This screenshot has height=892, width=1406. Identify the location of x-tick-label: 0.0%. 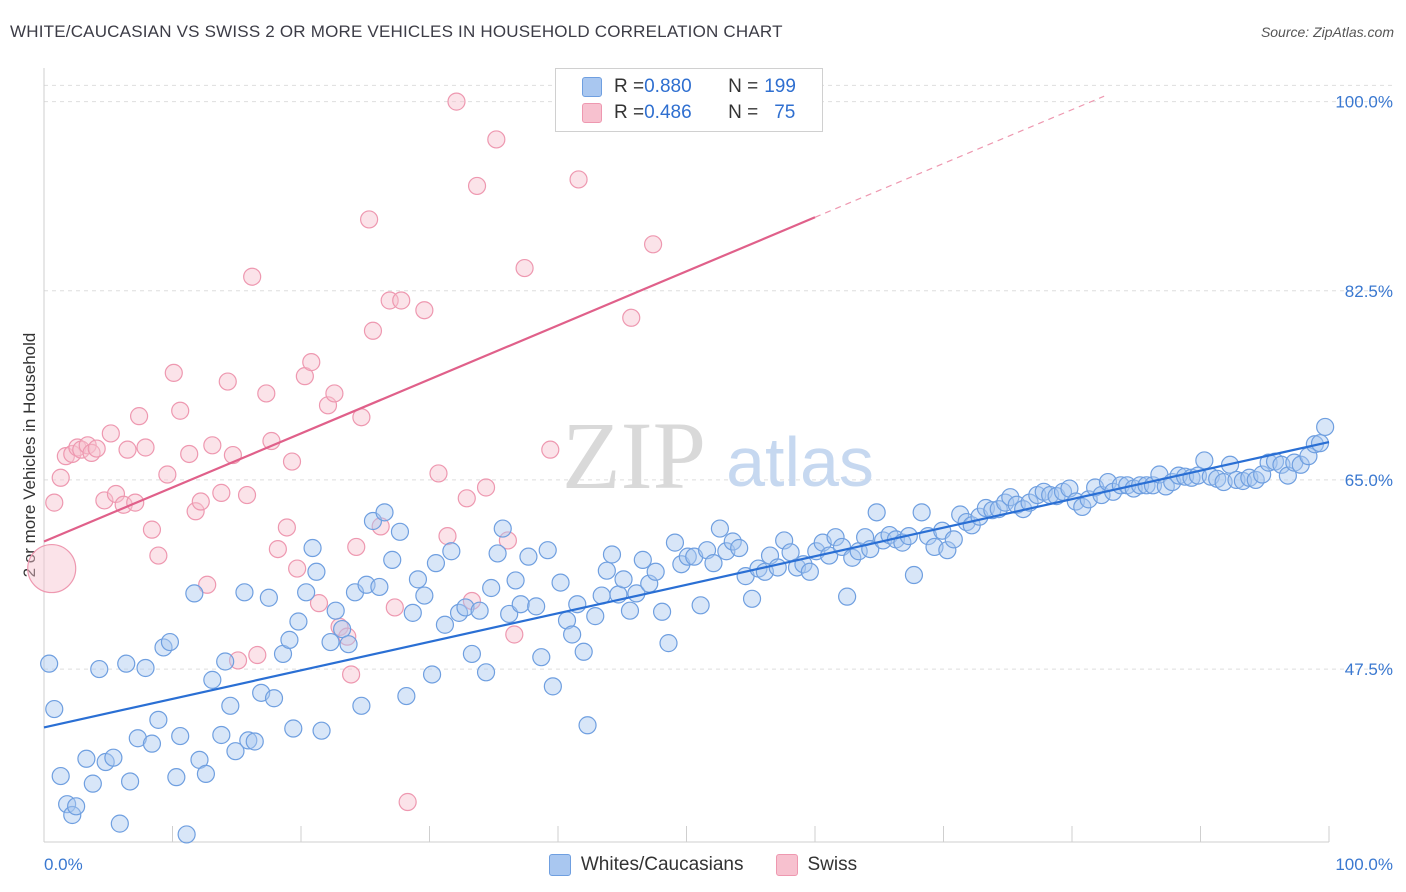
(63, 864).